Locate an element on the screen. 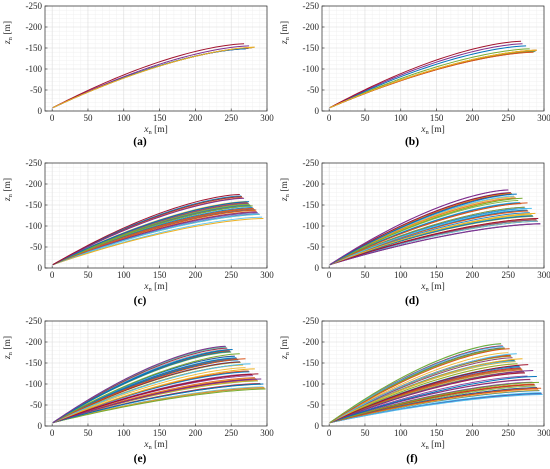 The width and height of the screenshot is (550, 469). panel-caption: (a) is located at coordinates (140, 142).